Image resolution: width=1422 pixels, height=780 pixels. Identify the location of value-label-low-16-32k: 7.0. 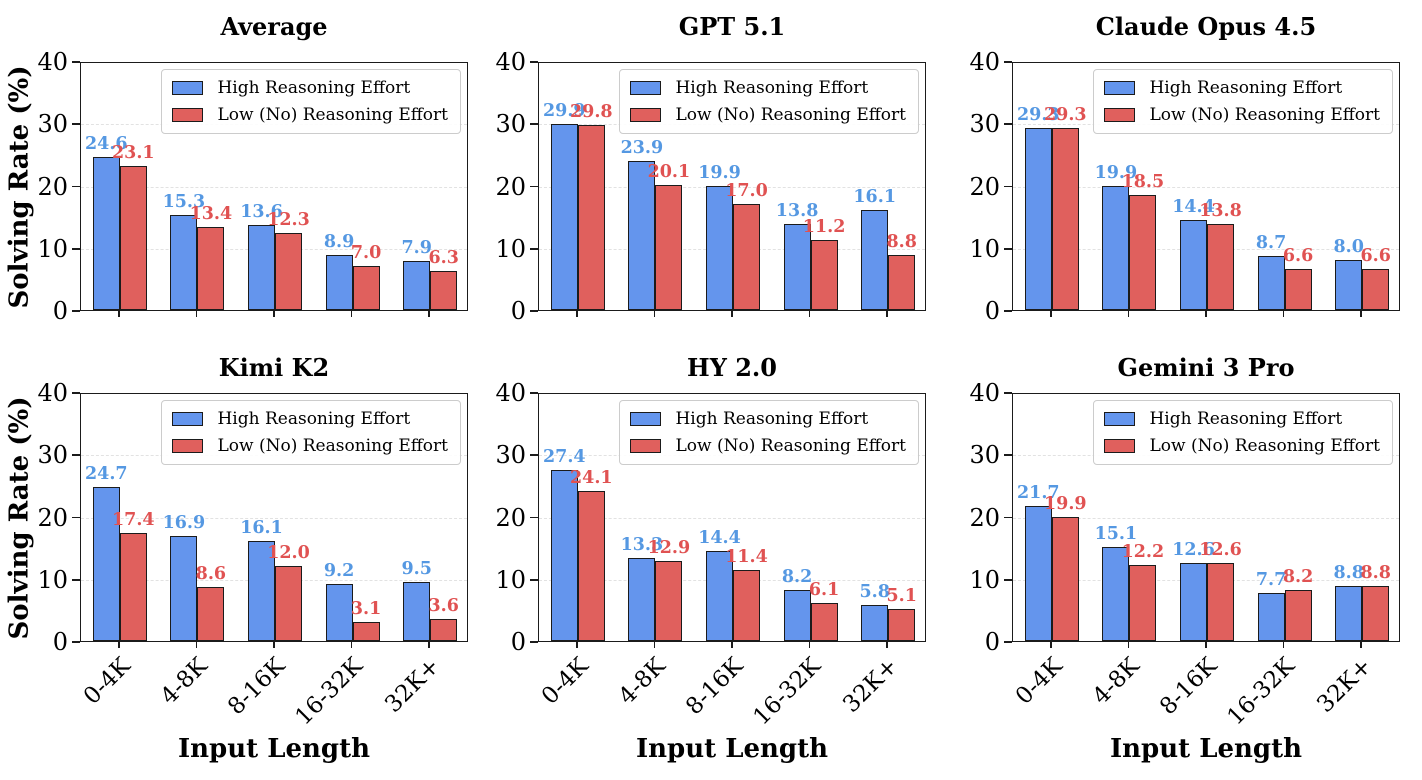
(366, 253).